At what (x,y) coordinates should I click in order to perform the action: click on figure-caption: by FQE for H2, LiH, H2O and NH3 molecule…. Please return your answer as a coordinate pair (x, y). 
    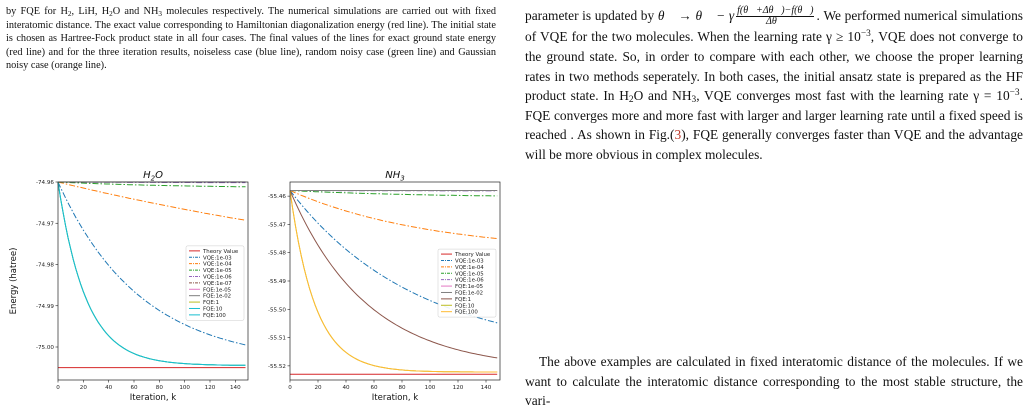
    Looking at the image, I should click on (251, 39).